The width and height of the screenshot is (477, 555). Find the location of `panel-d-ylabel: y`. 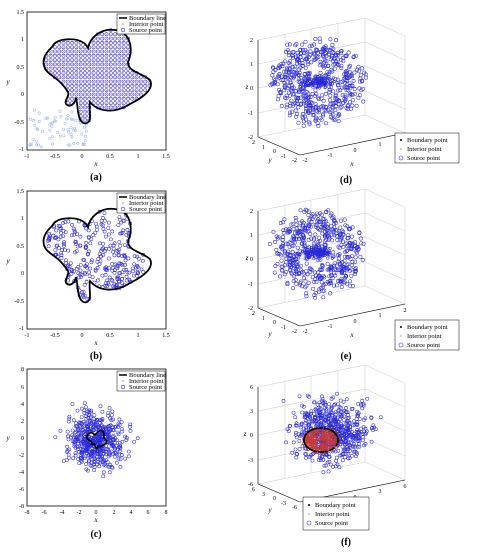

panel-d-ylabel: y is located at coordinates (269, 160).